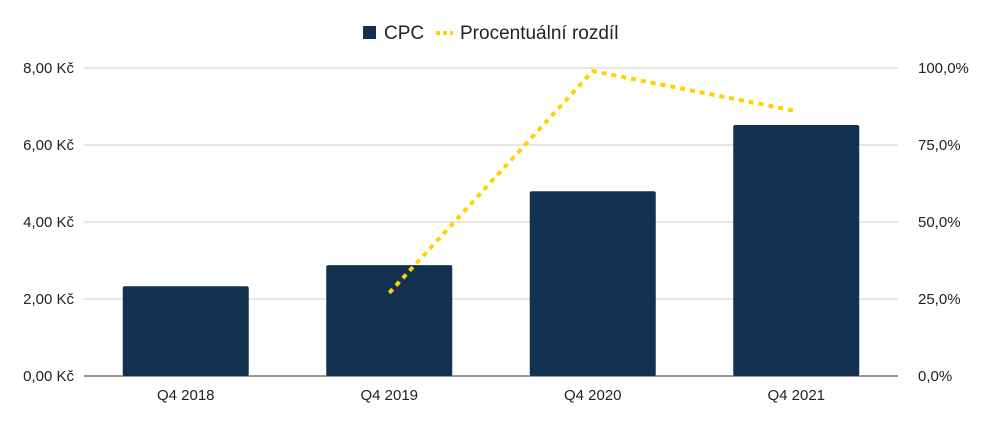  Describe the element at coordinates (593, 395) in the screenshot. I see `x-tick-label: Q4 2020` at that location.